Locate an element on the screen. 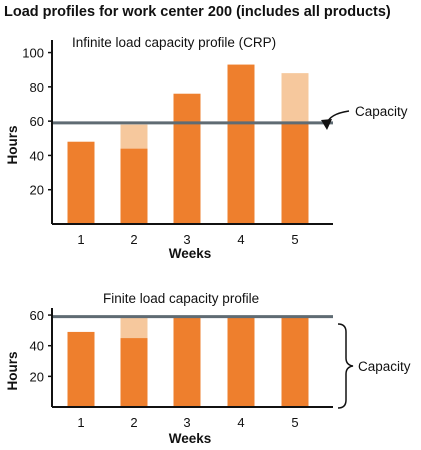  capacity-arrowhead is located at coordinates (326, 124).